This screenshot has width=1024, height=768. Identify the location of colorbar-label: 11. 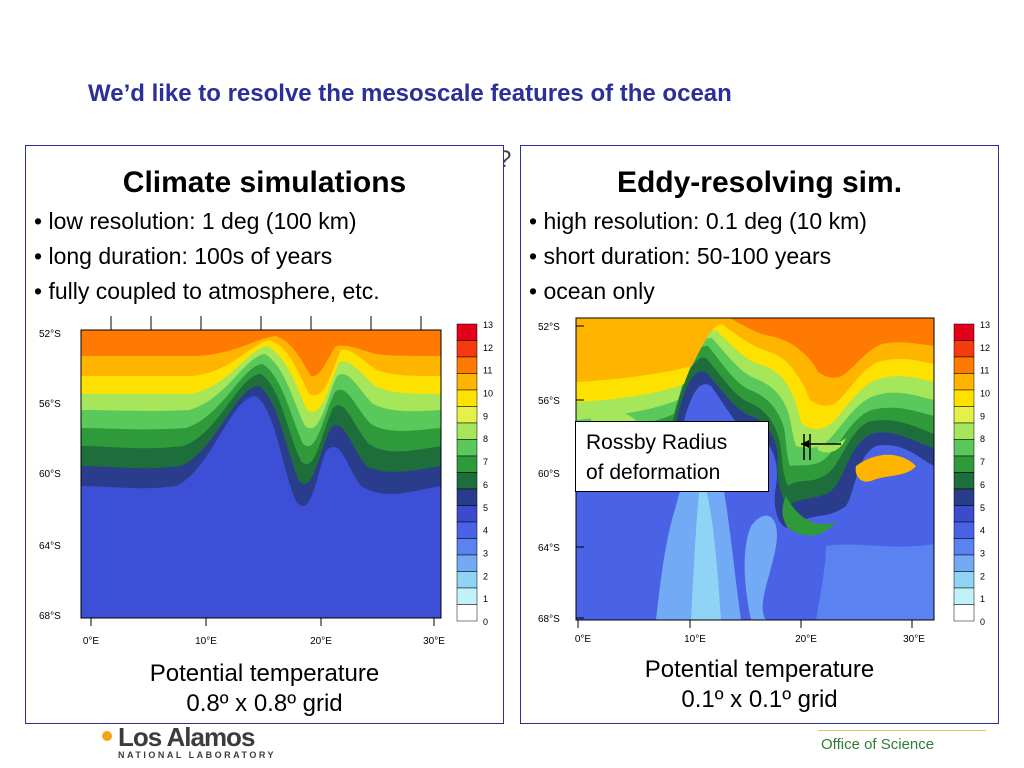
(984, 371).